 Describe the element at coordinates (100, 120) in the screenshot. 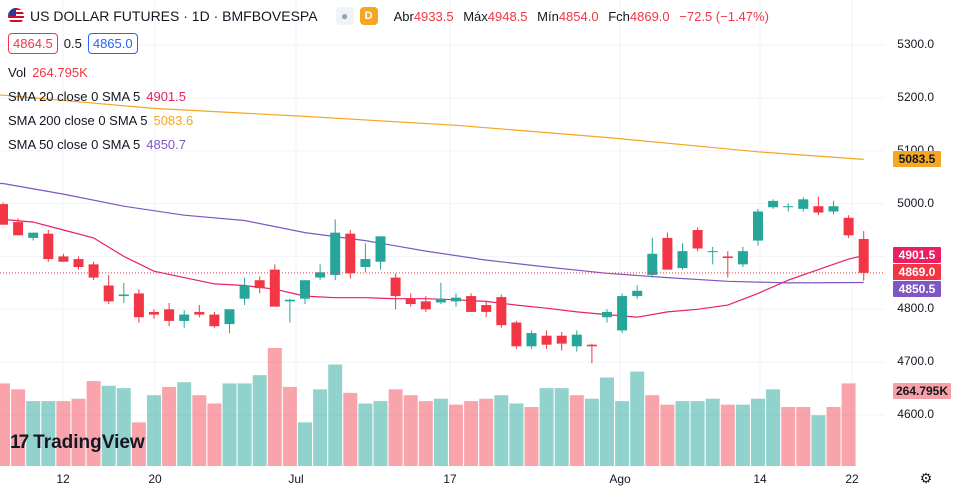

I see `sma200-legend: SMA 200 close 0 SMA 5 5083.6` at that location.